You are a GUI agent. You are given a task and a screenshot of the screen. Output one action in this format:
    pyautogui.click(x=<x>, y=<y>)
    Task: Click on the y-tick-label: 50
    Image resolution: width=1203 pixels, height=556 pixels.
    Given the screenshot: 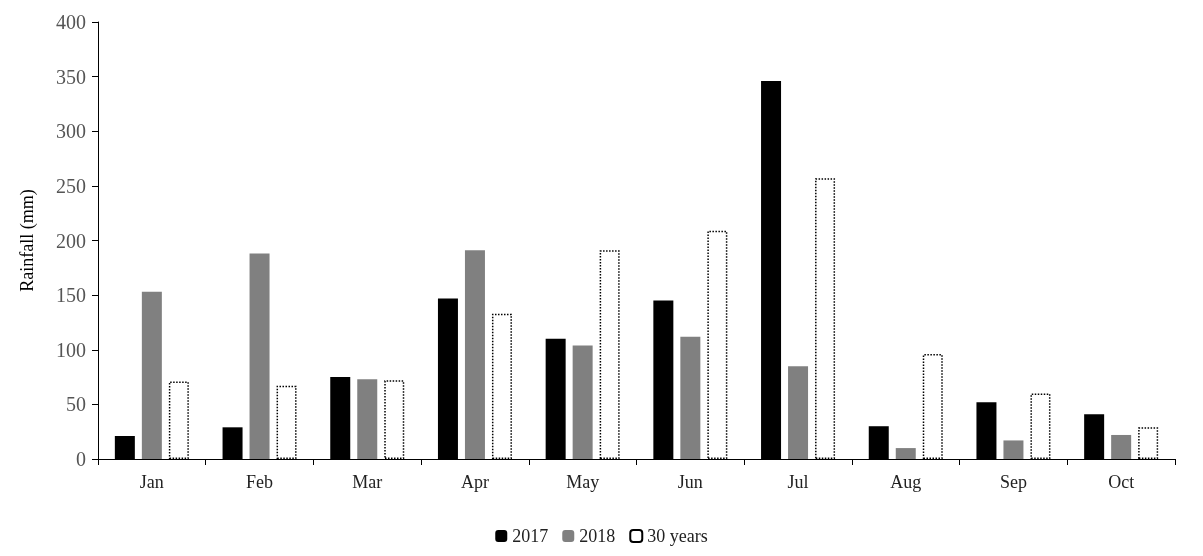 What is the action you would take?
    pyautogui.click(x=76, y=404)
    